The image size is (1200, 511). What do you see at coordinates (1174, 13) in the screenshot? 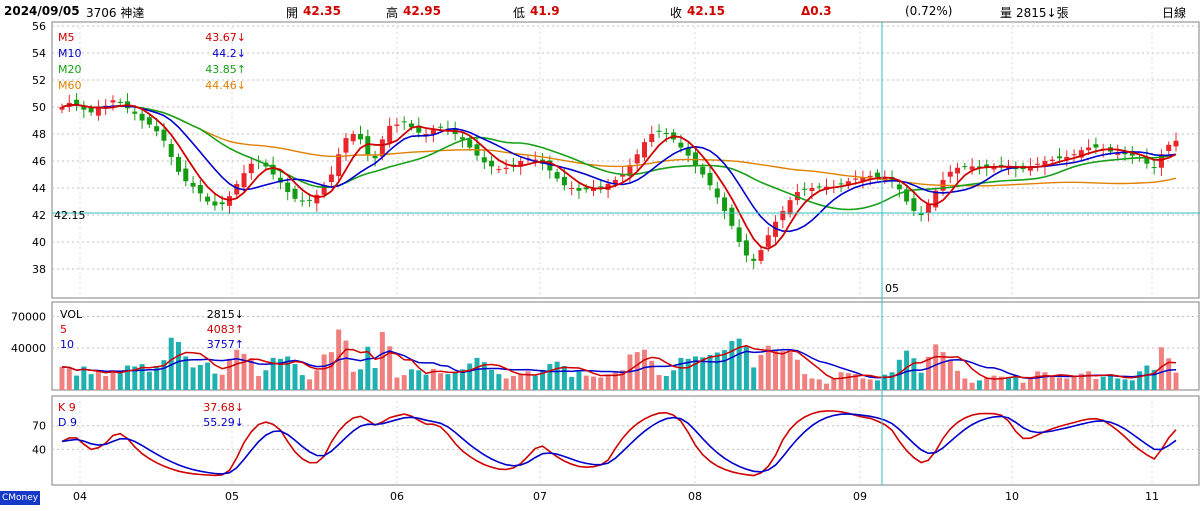
I see `period-label: 日線` at bounding box center [1174, 13].